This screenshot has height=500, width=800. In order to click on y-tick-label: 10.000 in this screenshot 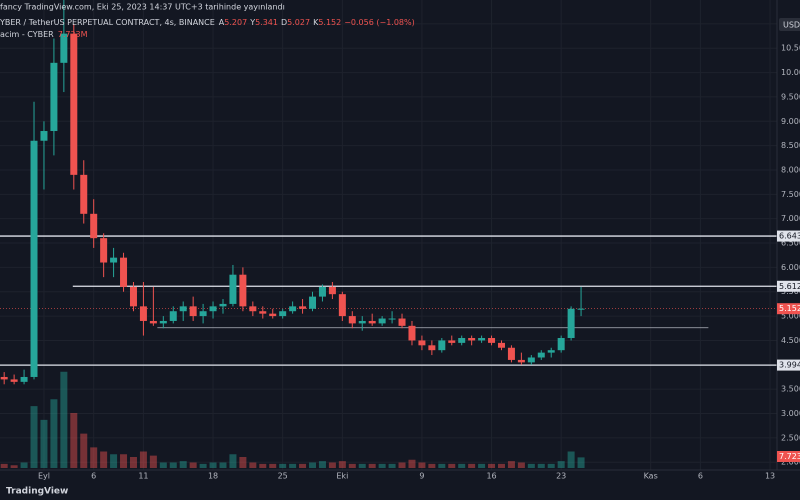, I will do `click(790, 72)`.